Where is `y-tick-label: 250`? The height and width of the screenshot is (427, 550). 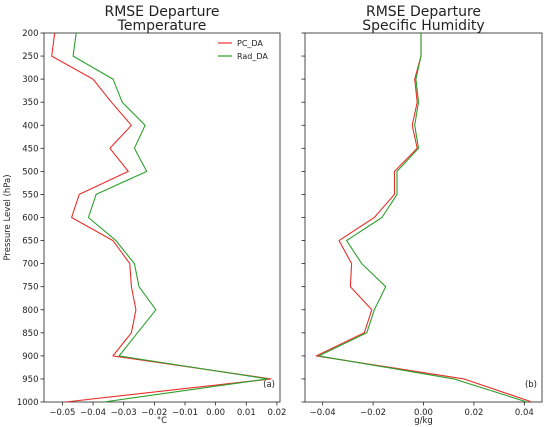
y-tick-label: 250 is located at coordinates (30, 57).